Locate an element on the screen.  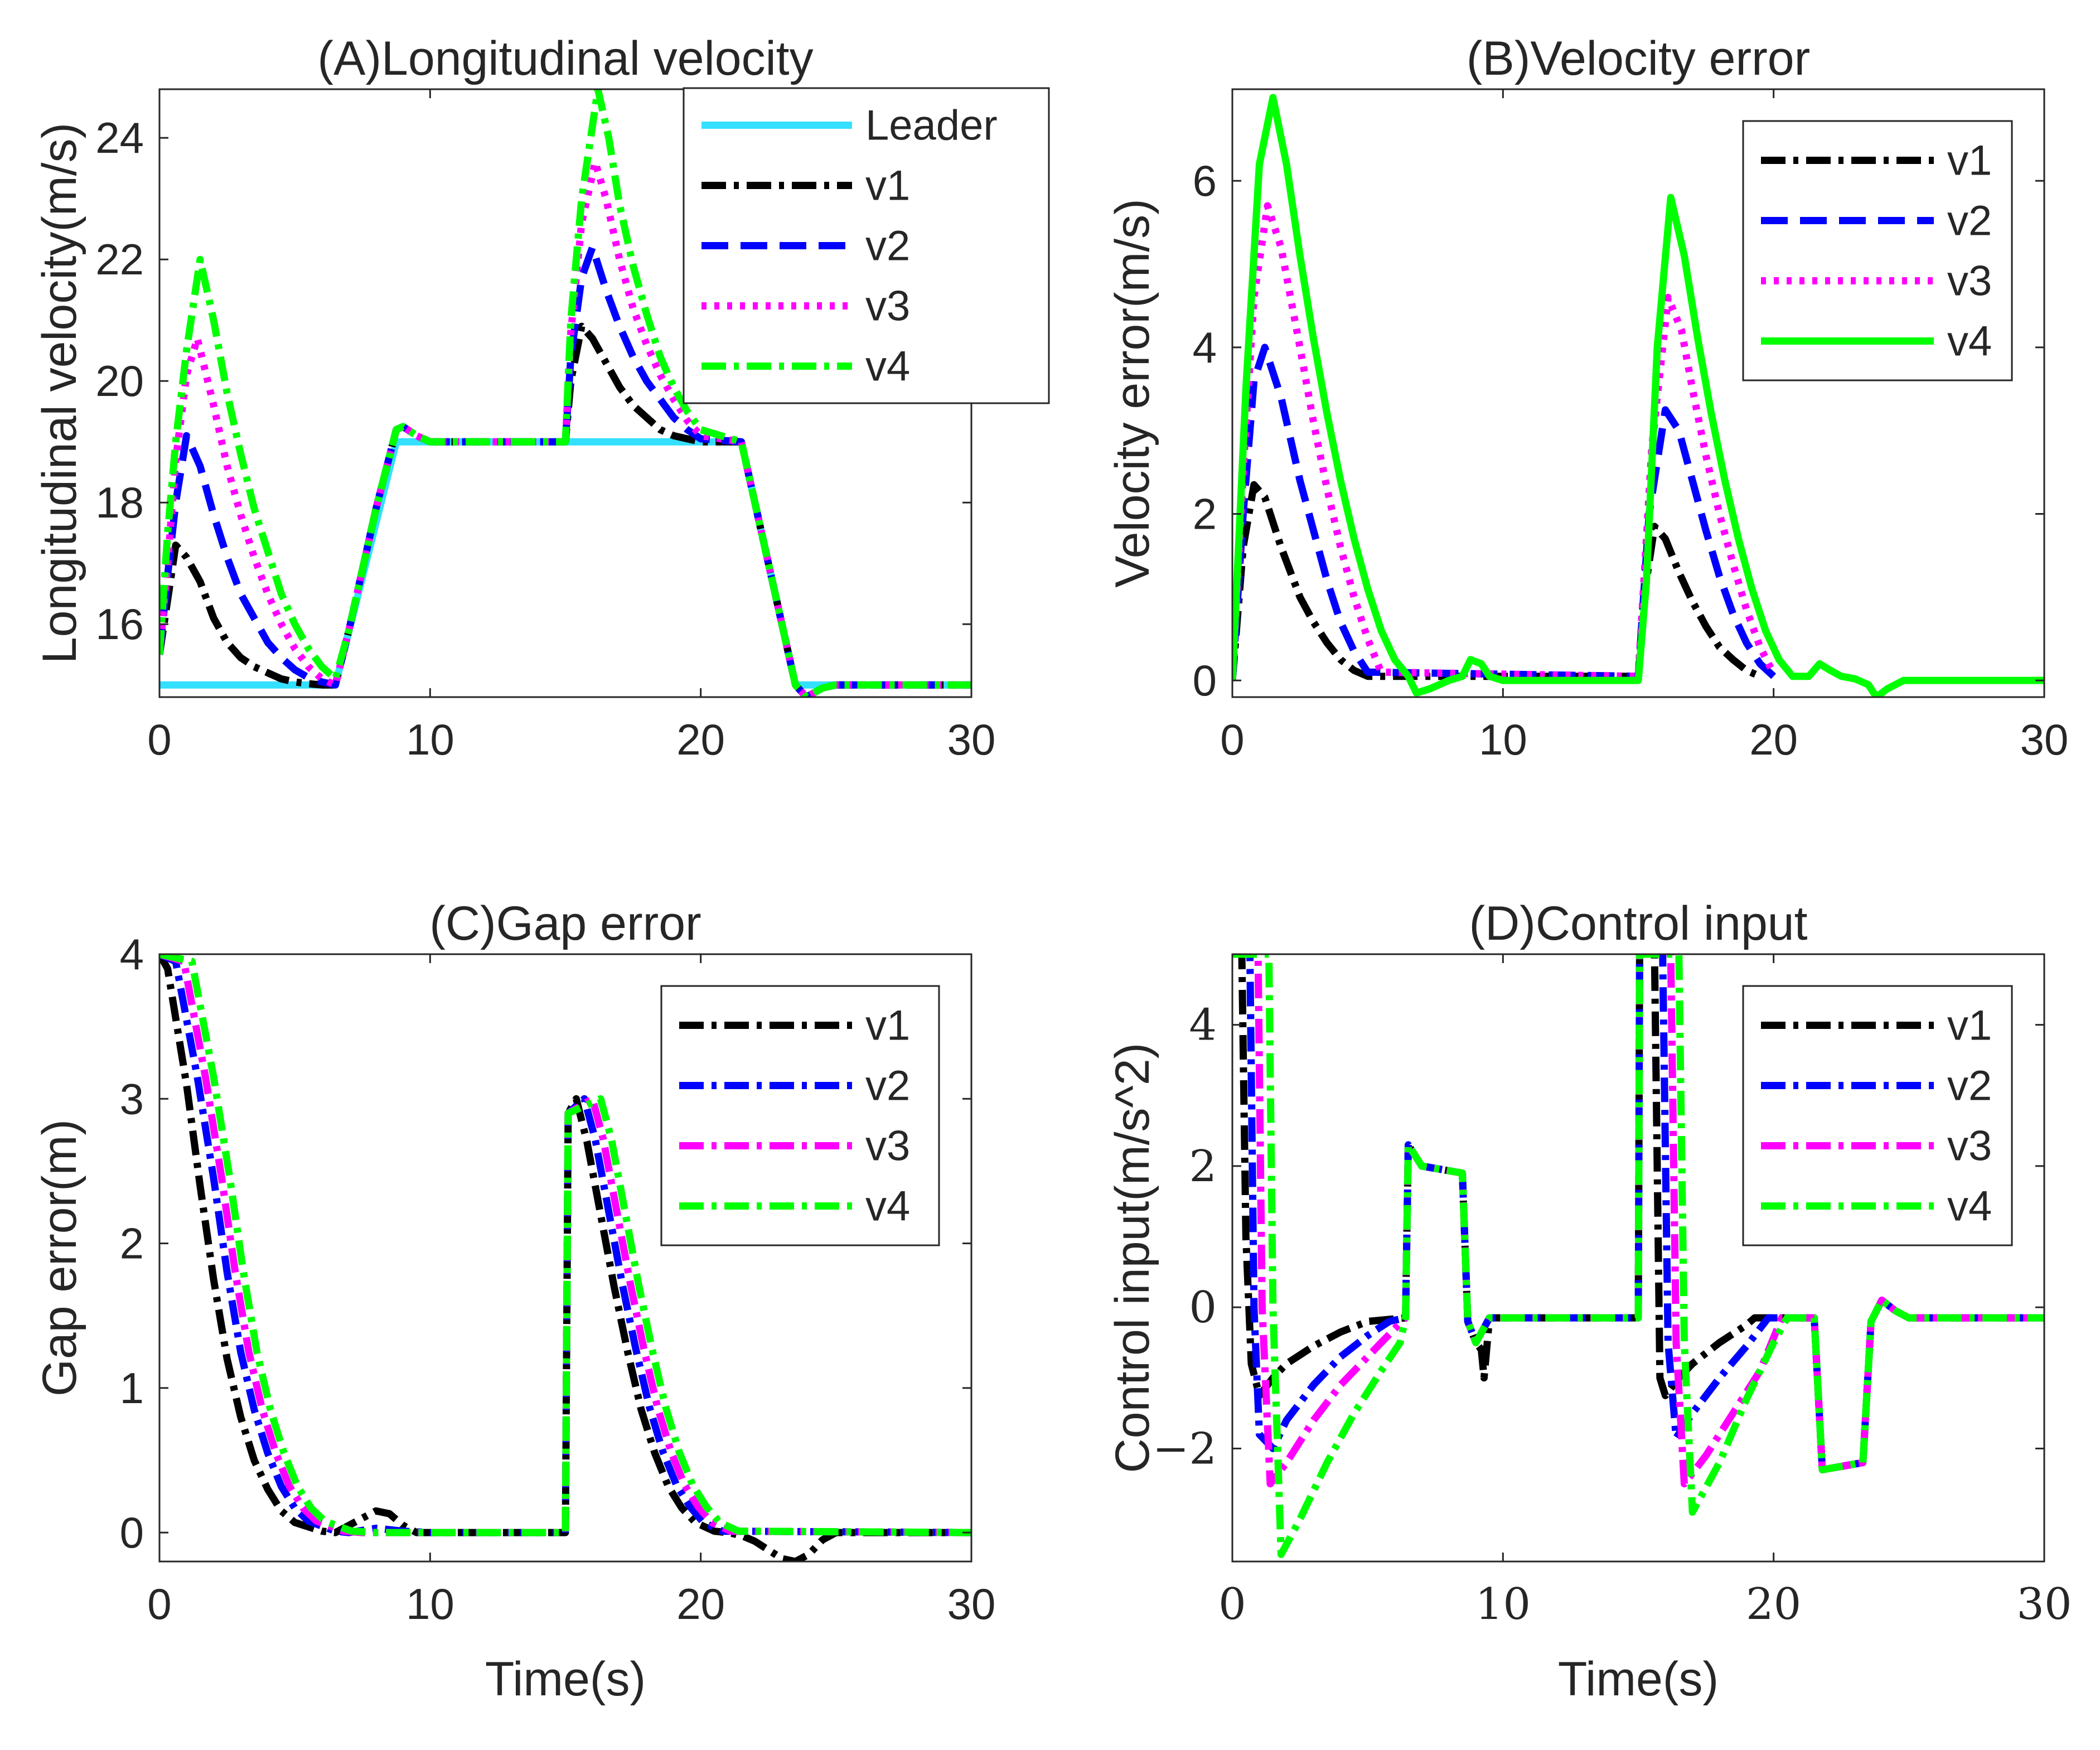
y-axis-label: Gap error(m) is located at coordinates (59, 1257).